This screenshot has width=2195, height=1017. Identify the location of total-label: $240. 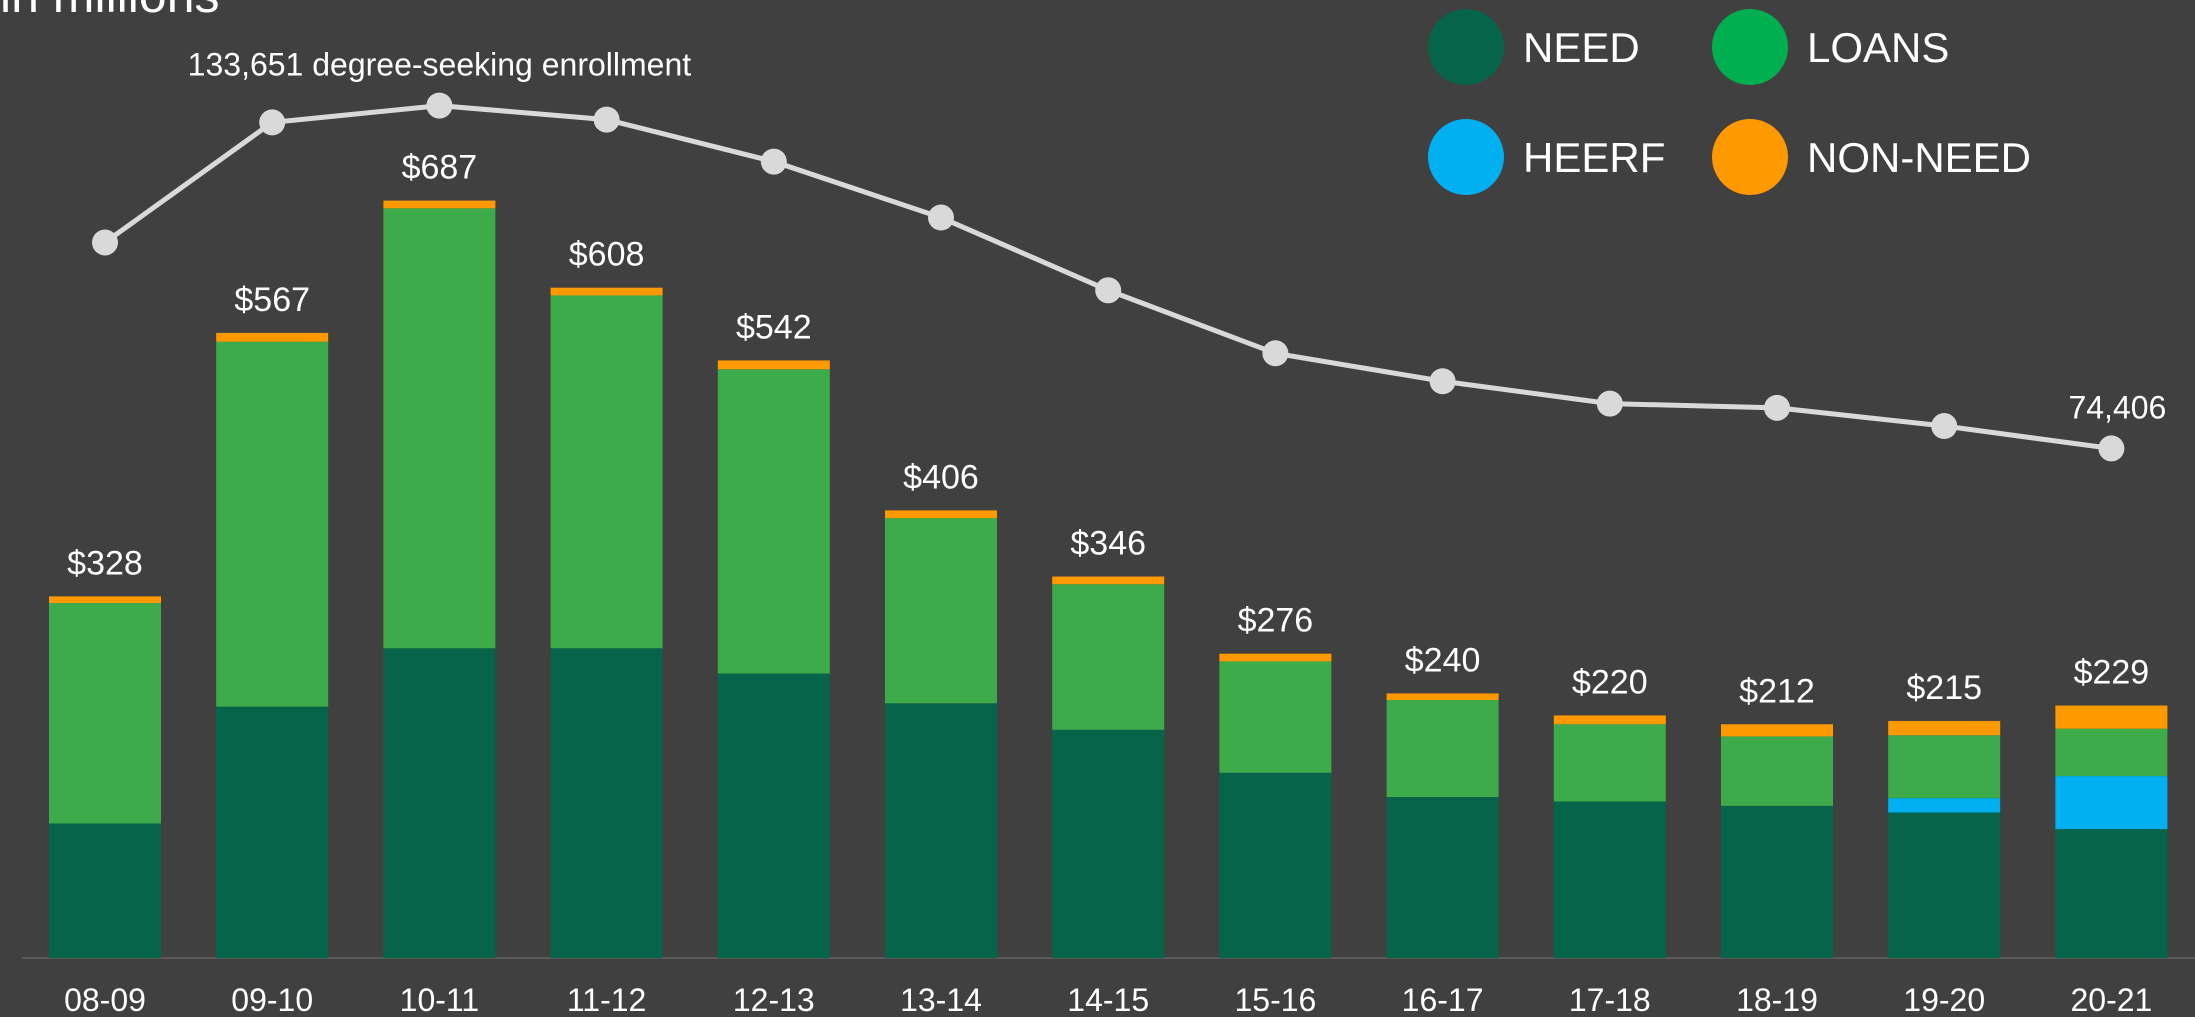
(1443, 660).